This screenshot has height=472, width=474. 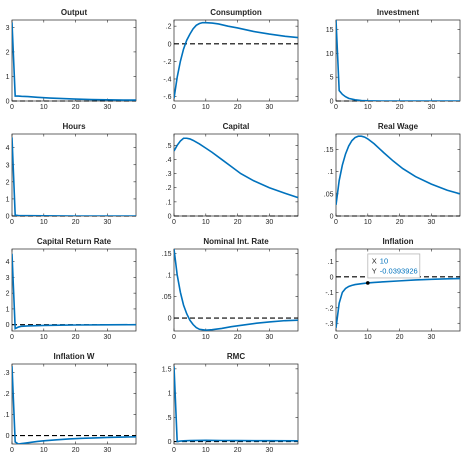 I want to click on subplot-6: Real Wage 0 10 20 30 0 .05 .1 .15, so click(x=392, y=174).